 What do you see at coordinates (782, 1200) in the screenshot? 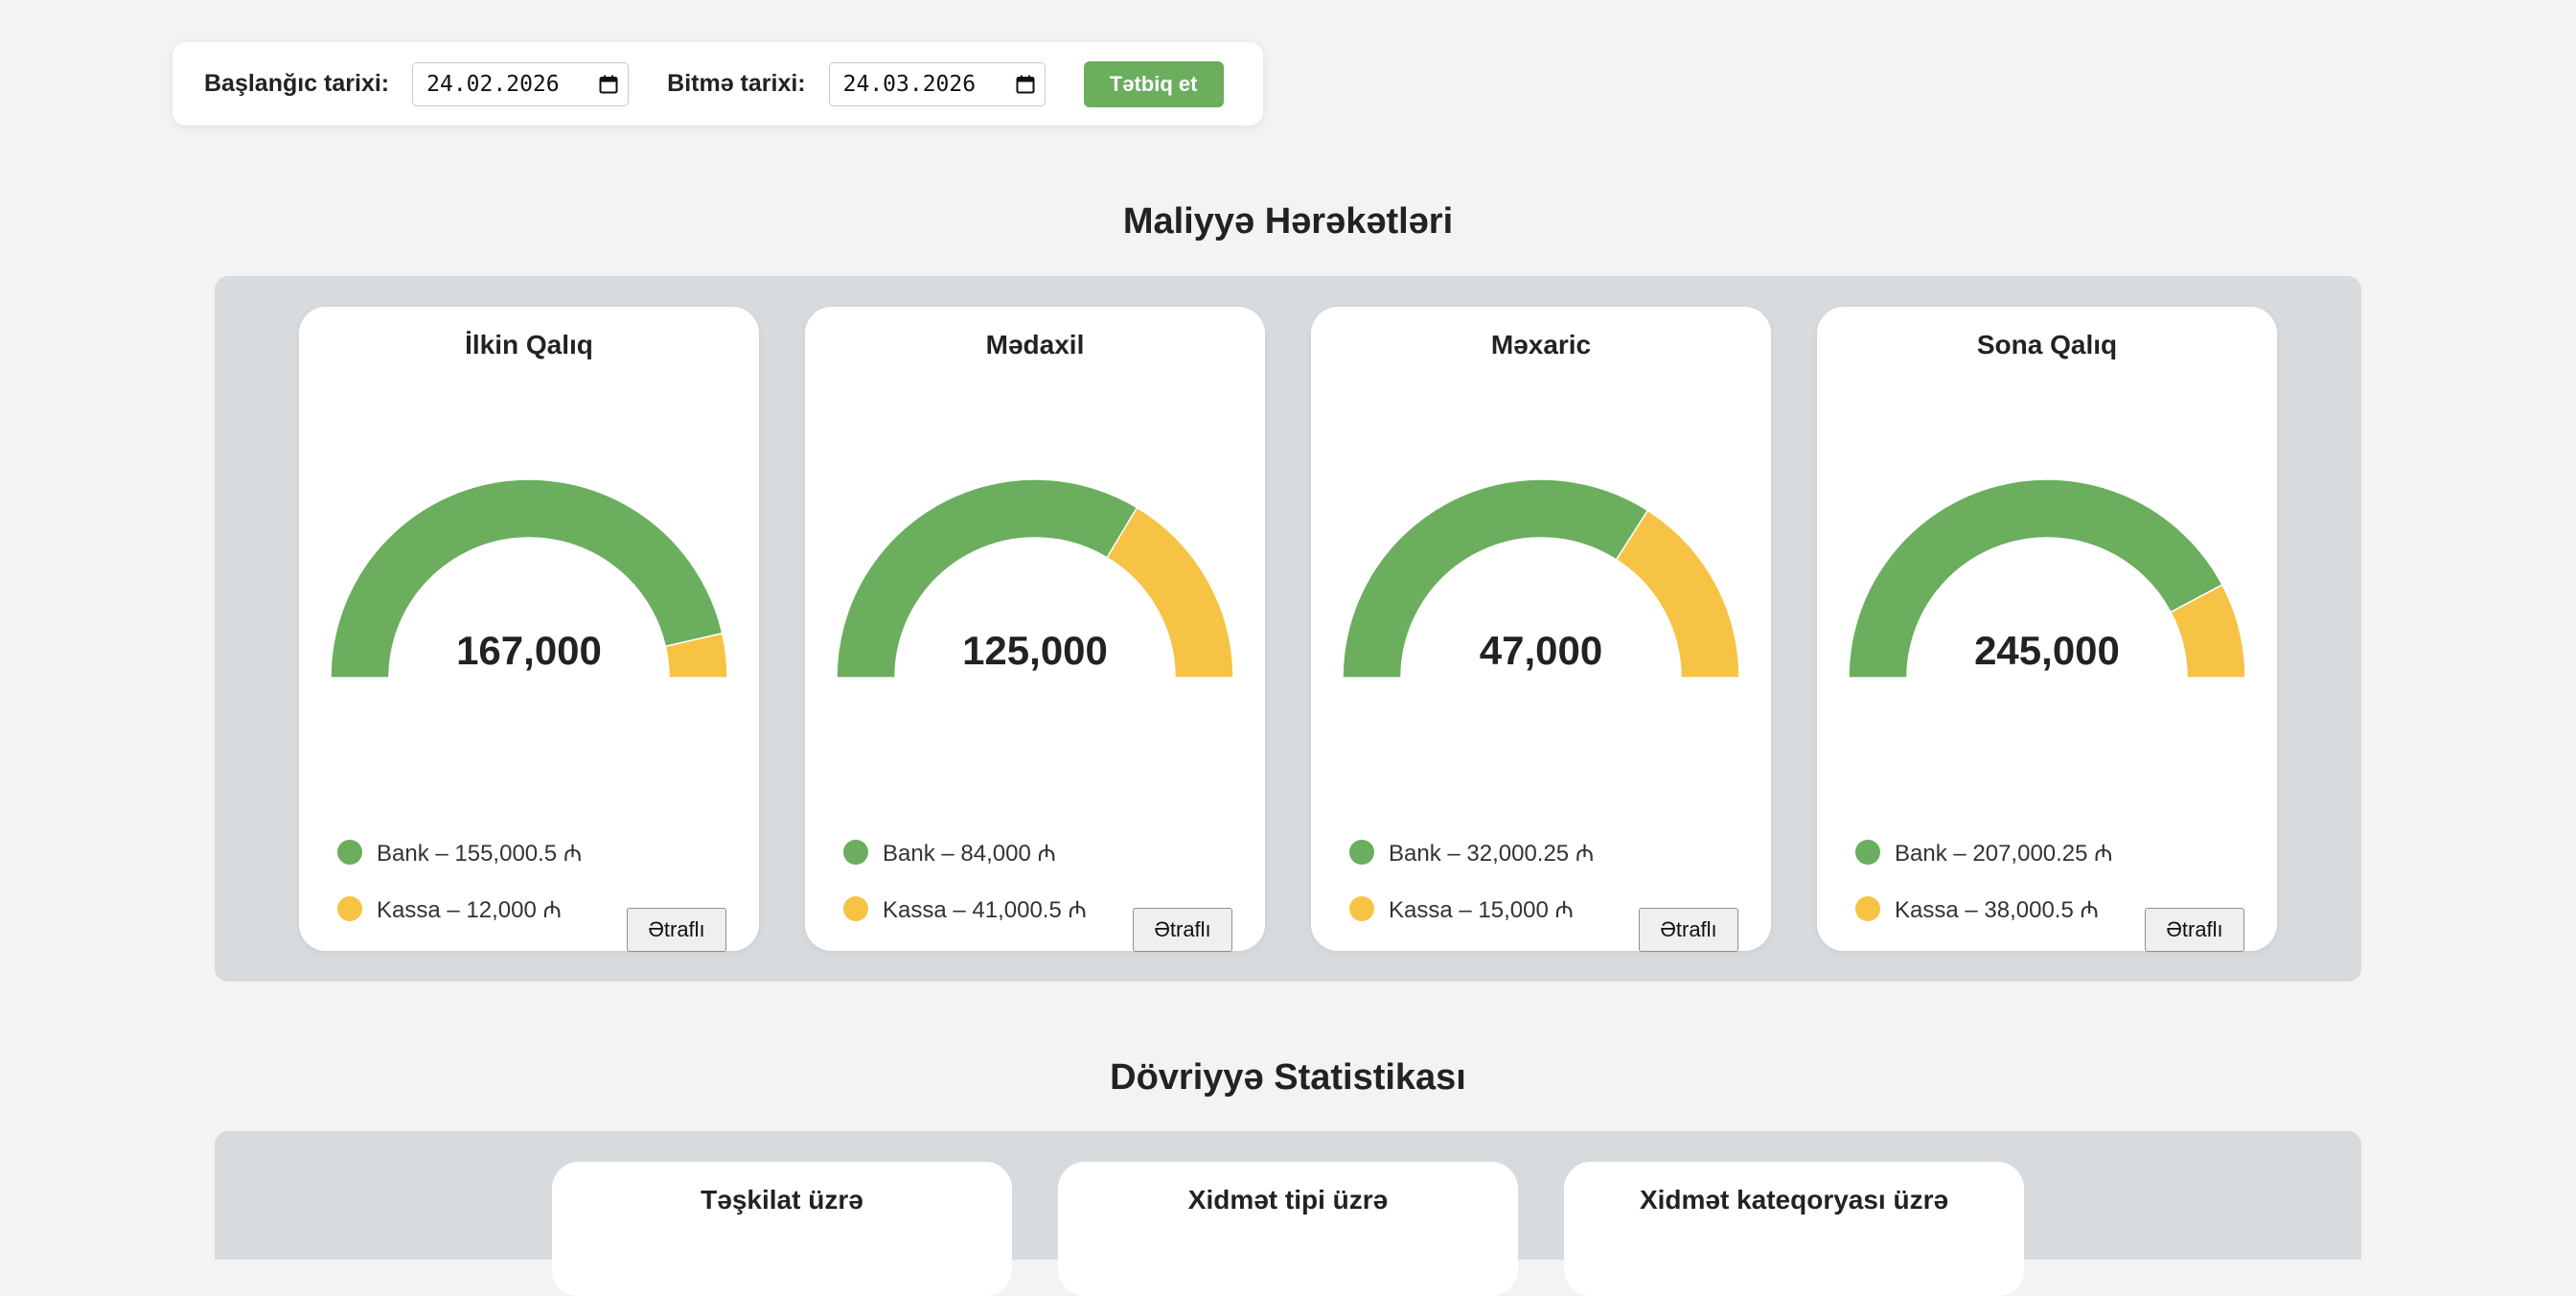
I see `stat-card-title: Təşkilat üzrə` at bounding box center [782, 1200].